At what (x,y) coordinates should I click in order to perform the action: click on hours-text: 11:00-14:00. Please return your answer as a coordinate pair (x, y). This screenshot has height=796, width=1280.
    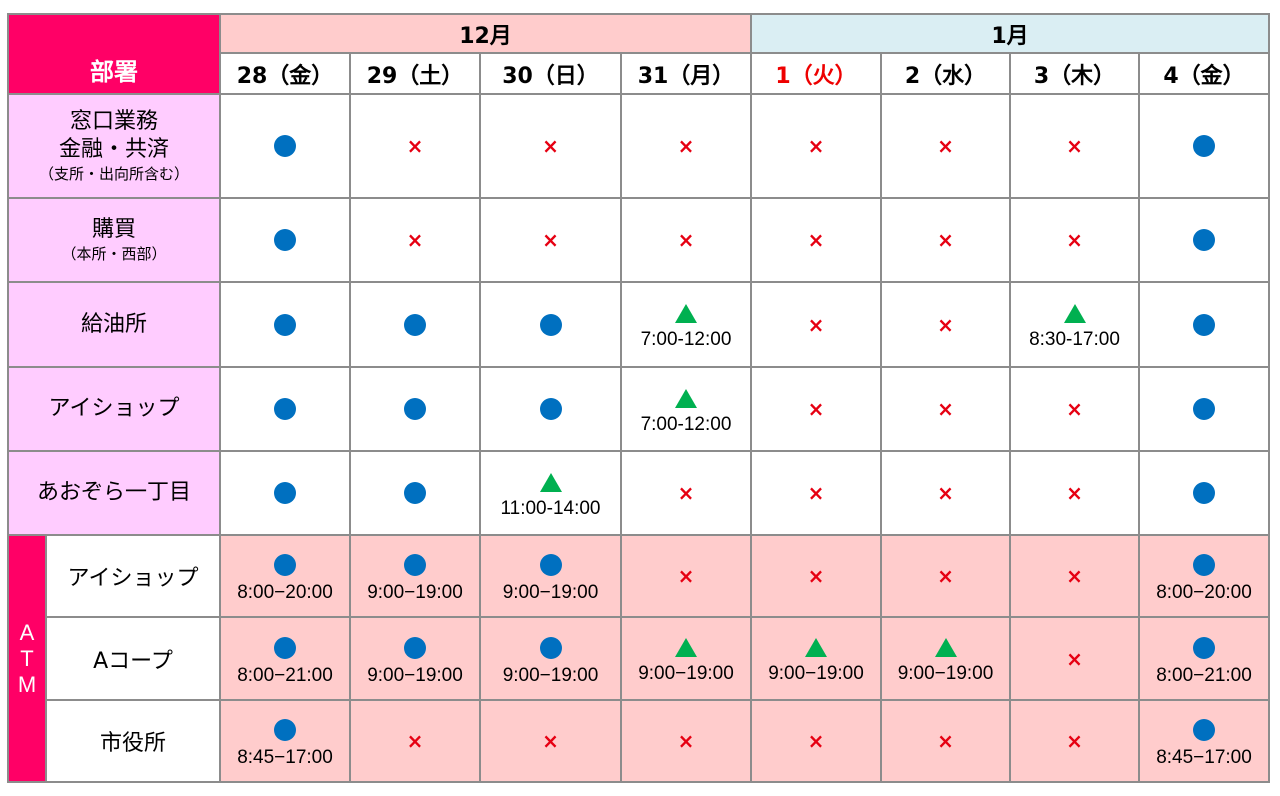
    Looking at the image, I should click on (550, 508).